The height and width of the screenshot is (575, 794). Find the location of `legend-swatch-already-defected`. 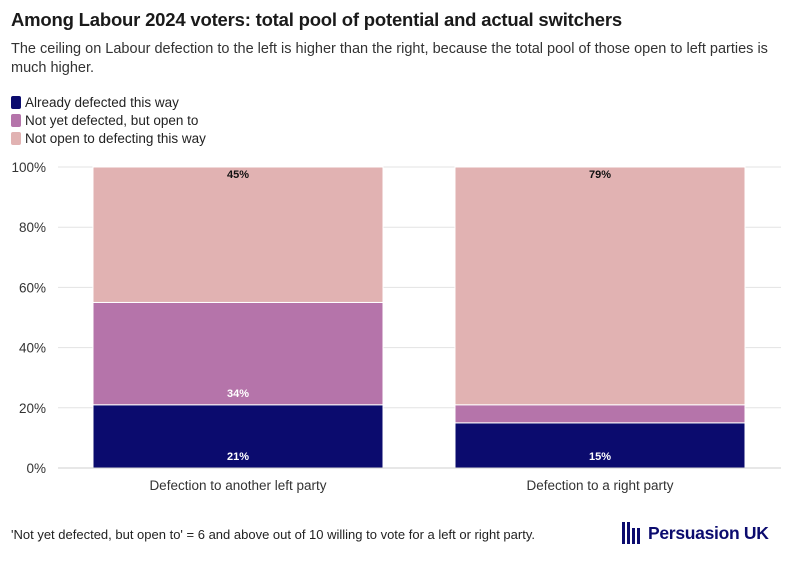

legend-swatch-already-defected is located at coordinates (16, 102).